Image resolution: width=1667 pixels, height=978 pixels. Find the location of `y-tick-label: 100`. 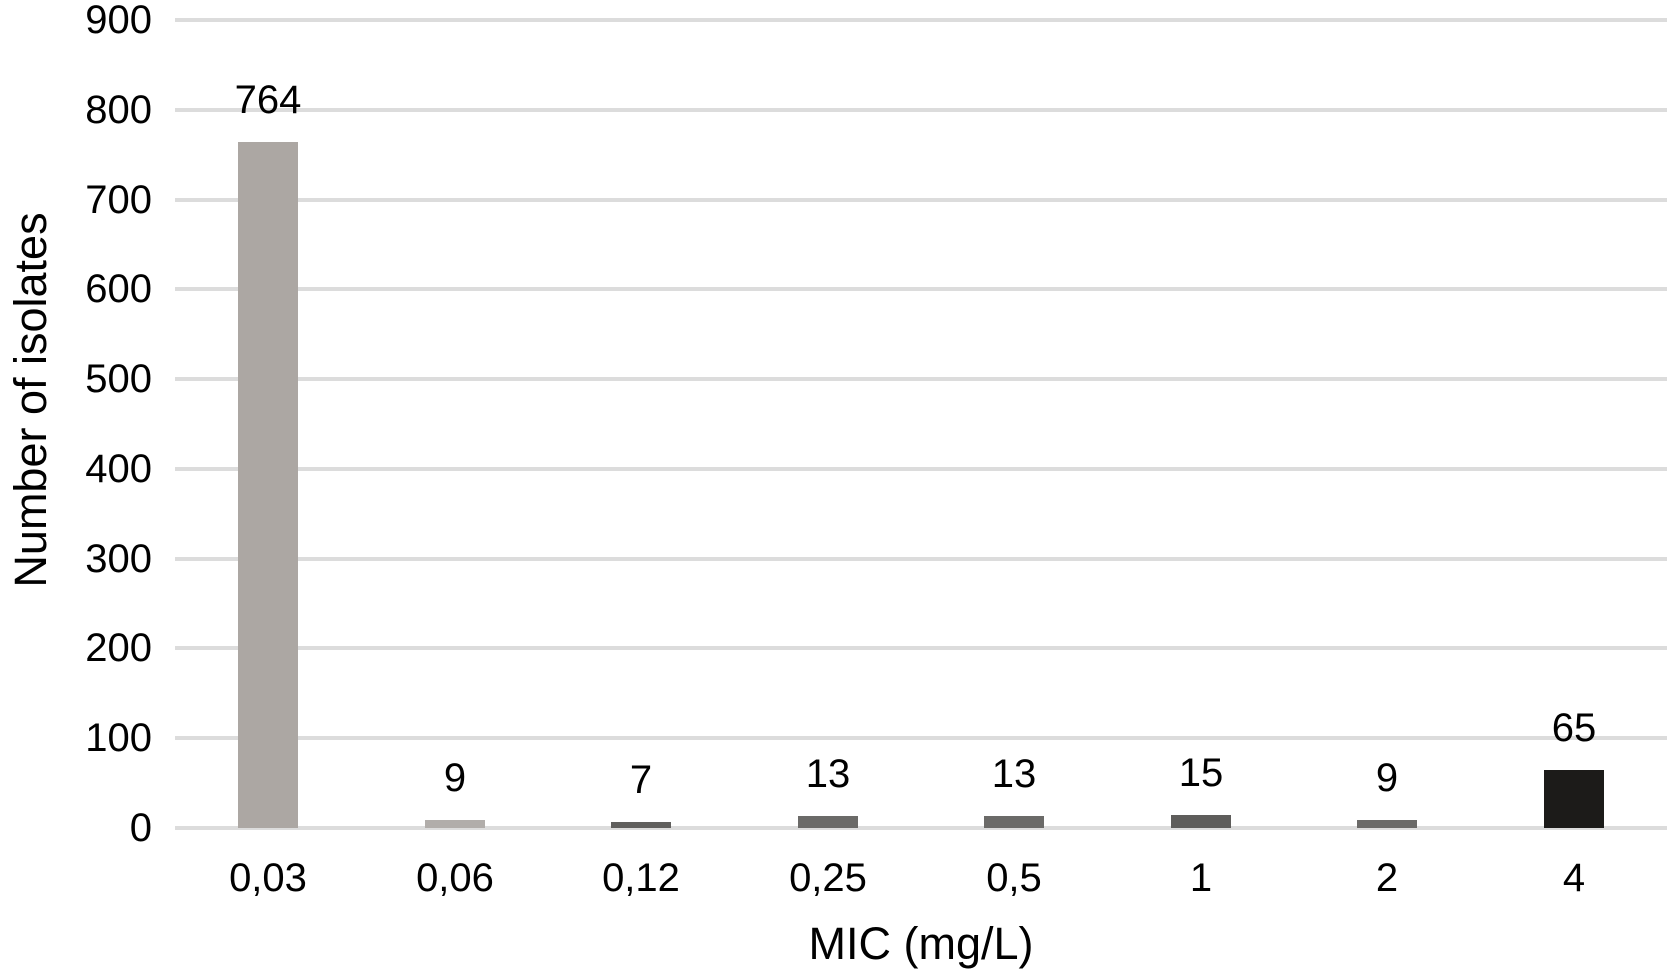

y-tick-label: 100 is located at coordinates (118, 738).